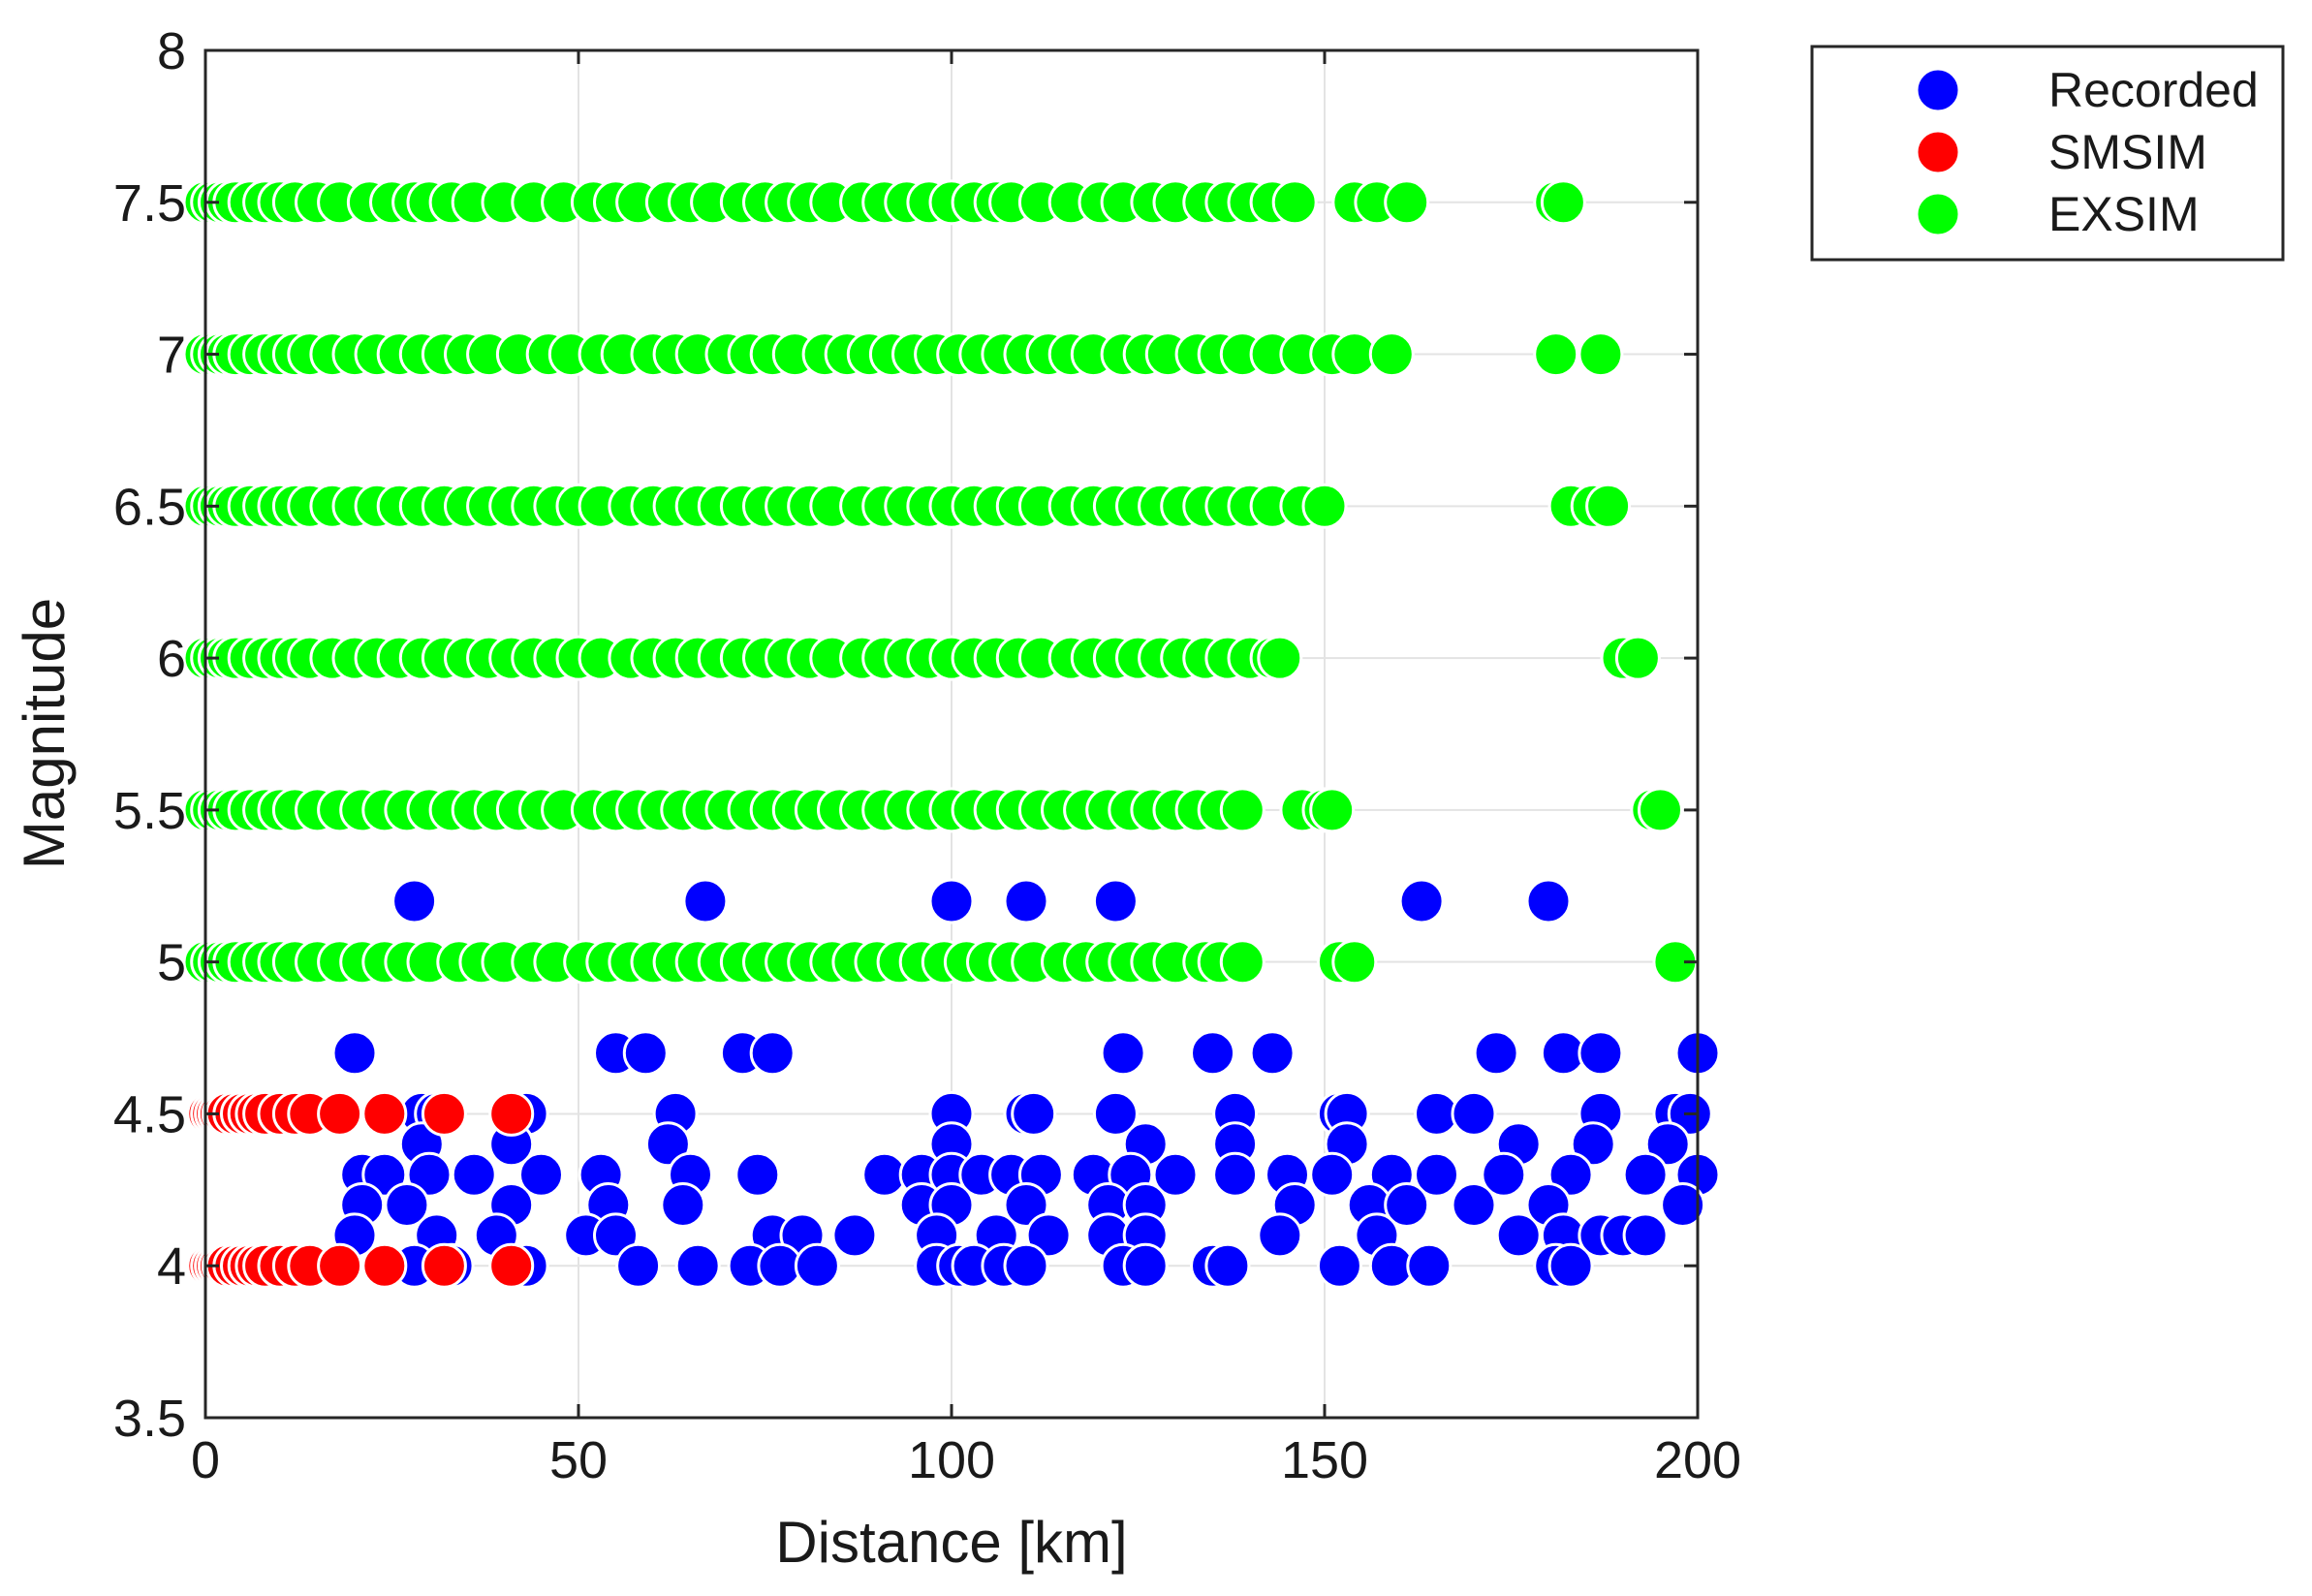 This screenshot has width=2312, height=1596. What do you see at coordinates (44, 733) in the screenshot?
I see `y-axis-title: Magnitude` at bounding box center [44, 733].